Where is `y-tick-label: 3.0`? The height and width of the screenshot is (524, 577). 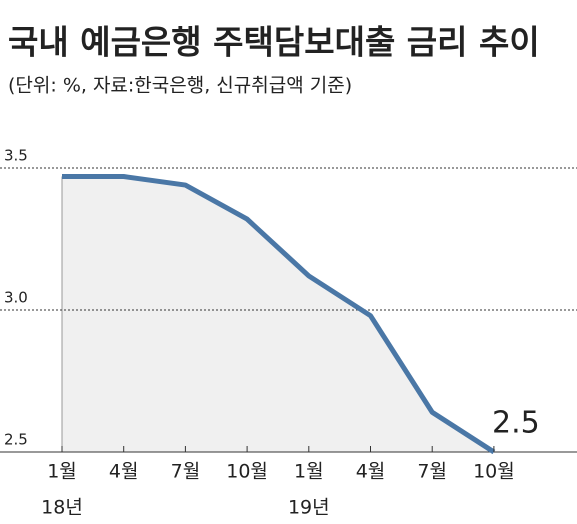
y-tick-label: 3.0 is located at coordinates (16, 298).